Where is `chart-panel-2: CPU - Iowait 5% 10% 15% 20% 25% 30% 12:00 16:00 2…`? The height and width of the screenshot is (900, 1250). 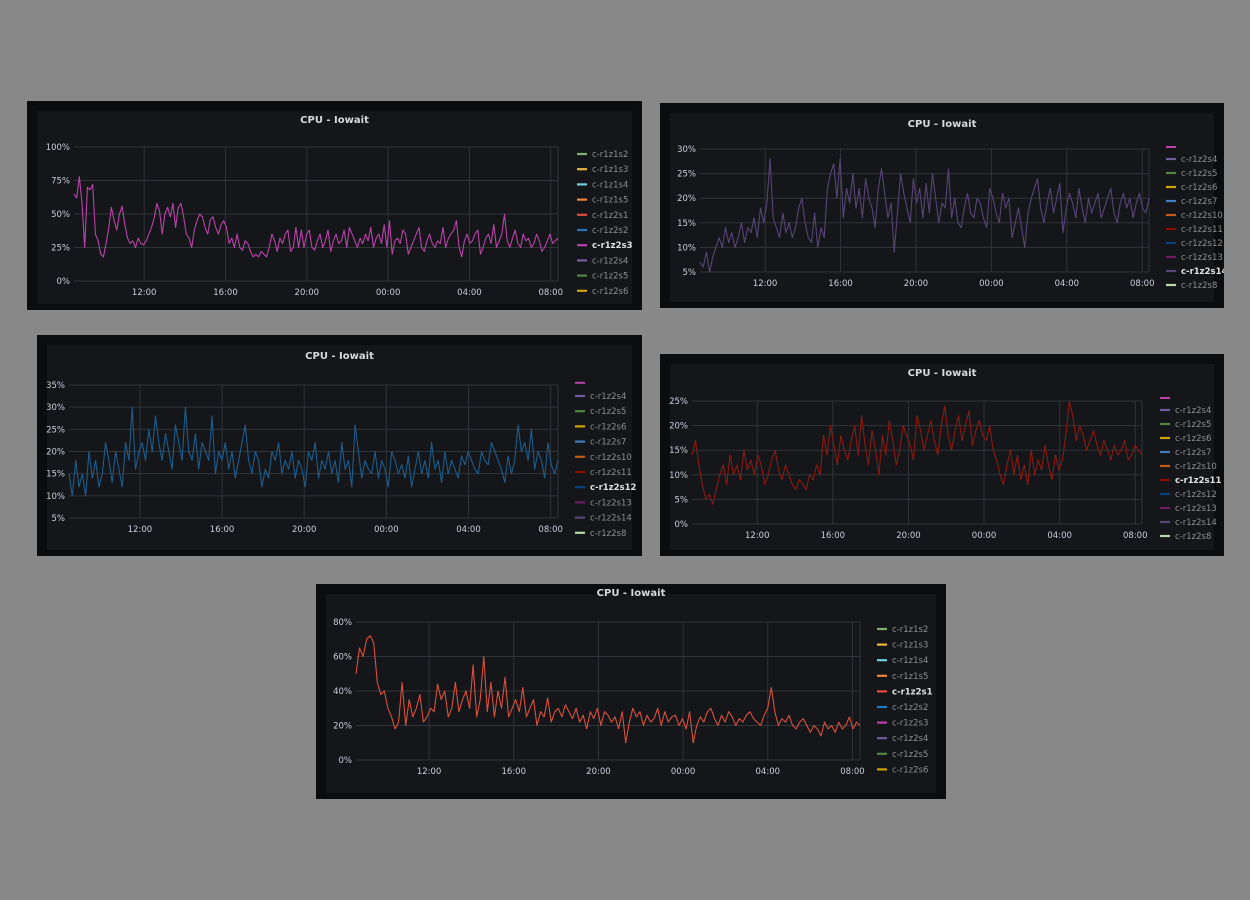
chart-panel-2: CPU - Iowait 5% 10% 15% 20% 25% 30% 12:00 16:00 2… is located at coordinates (942, 205).